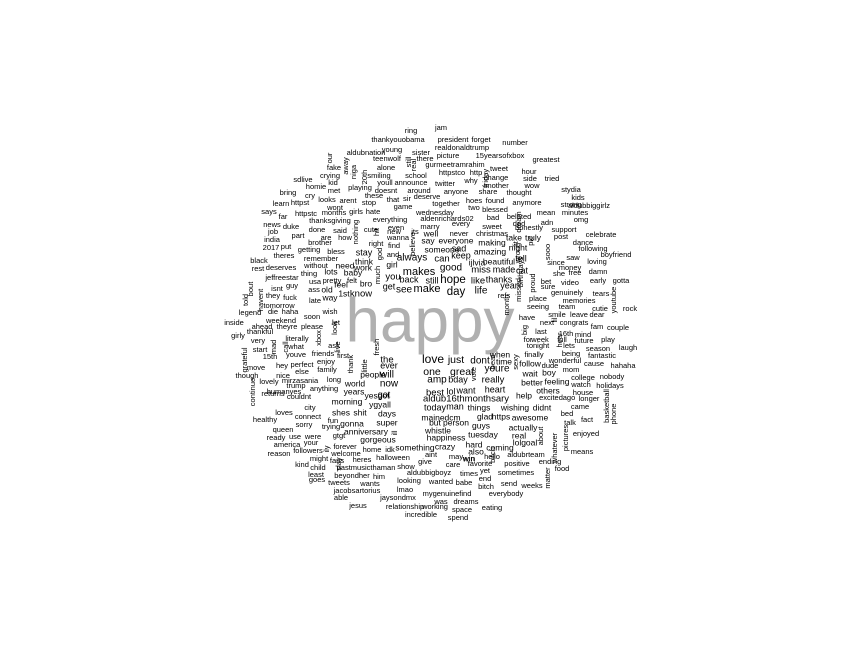 This screenshot has width=861, height=650. What do you see at coordinates (485, 178) in the screenshot?
I see `word-friday: friday` at bounding box center [485, 178].